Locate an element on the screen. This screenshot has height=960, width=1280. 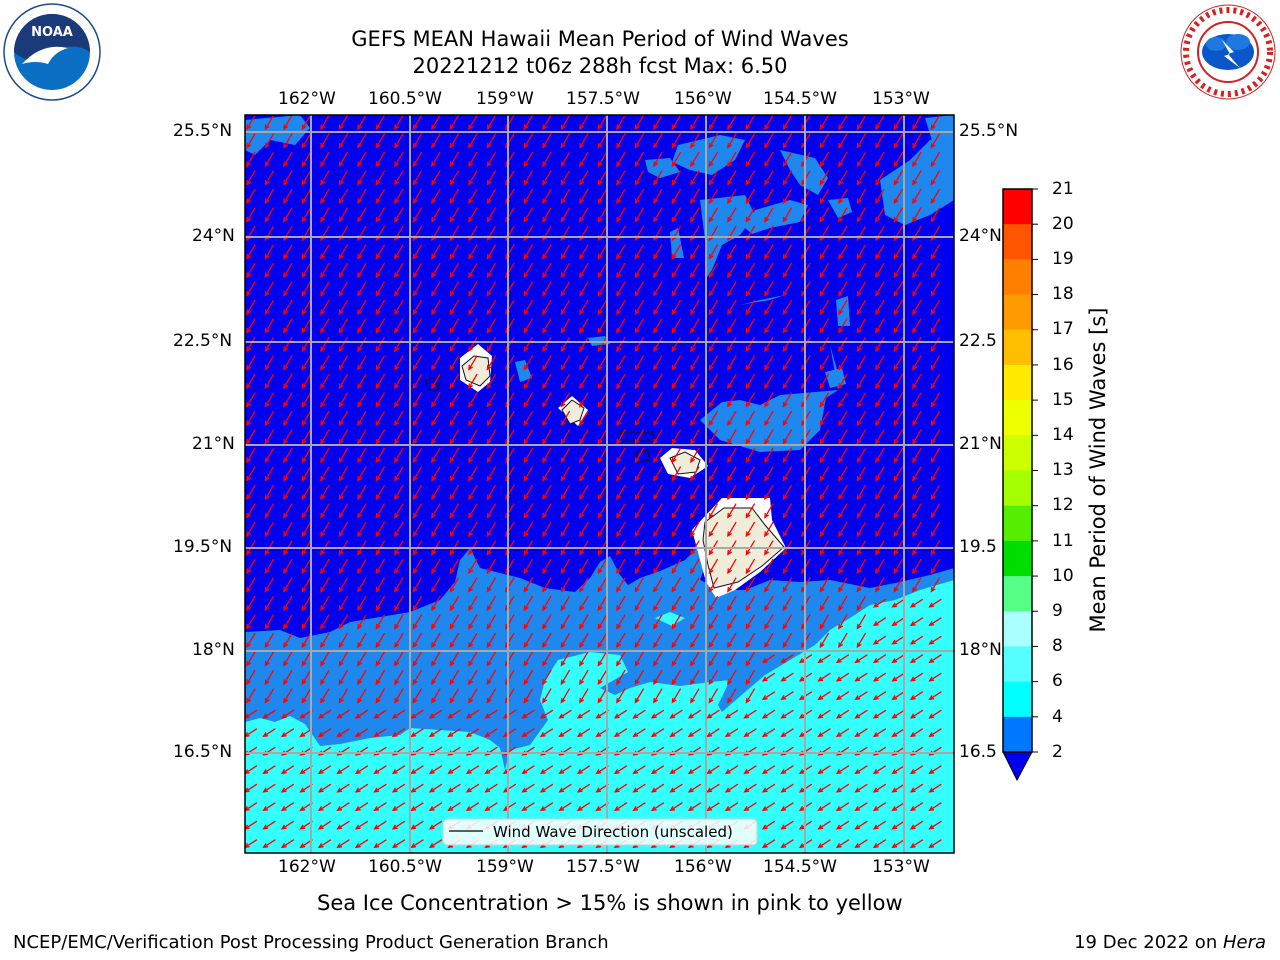
x-tick-bottom: 153°W is located at coordinates (901, 867).